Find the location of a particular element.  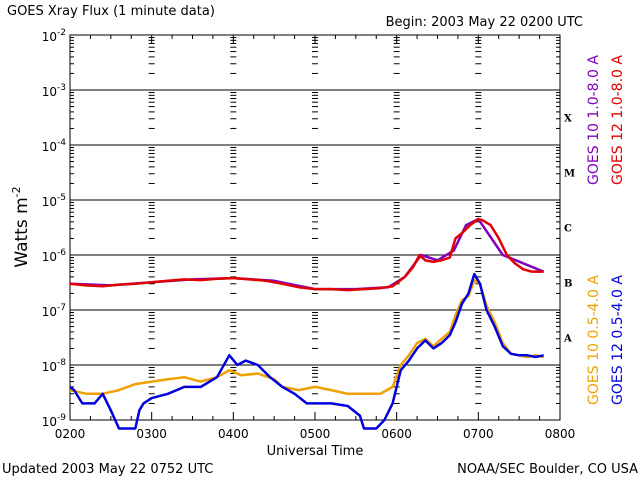

y-tick-label-2: 10⁻⁴ is located at coordinates (54, 146).